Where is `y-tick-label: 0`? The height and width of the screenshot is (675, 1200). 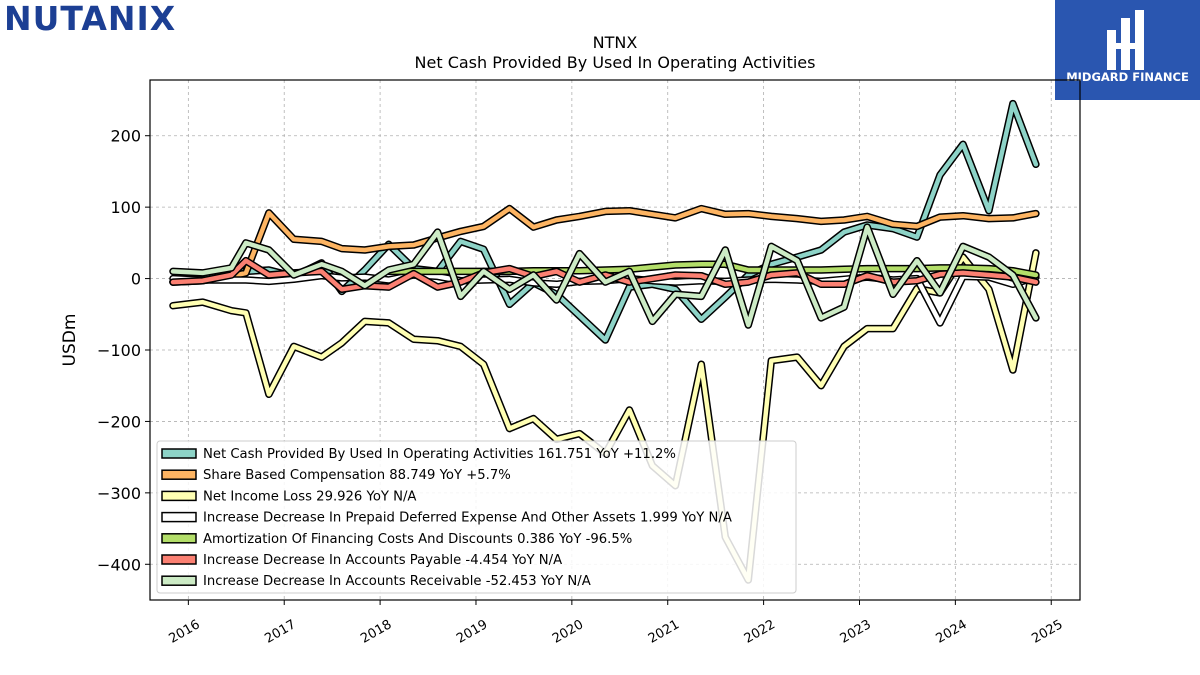 y-tick-label: 0 is located at coordinates (136, 279).